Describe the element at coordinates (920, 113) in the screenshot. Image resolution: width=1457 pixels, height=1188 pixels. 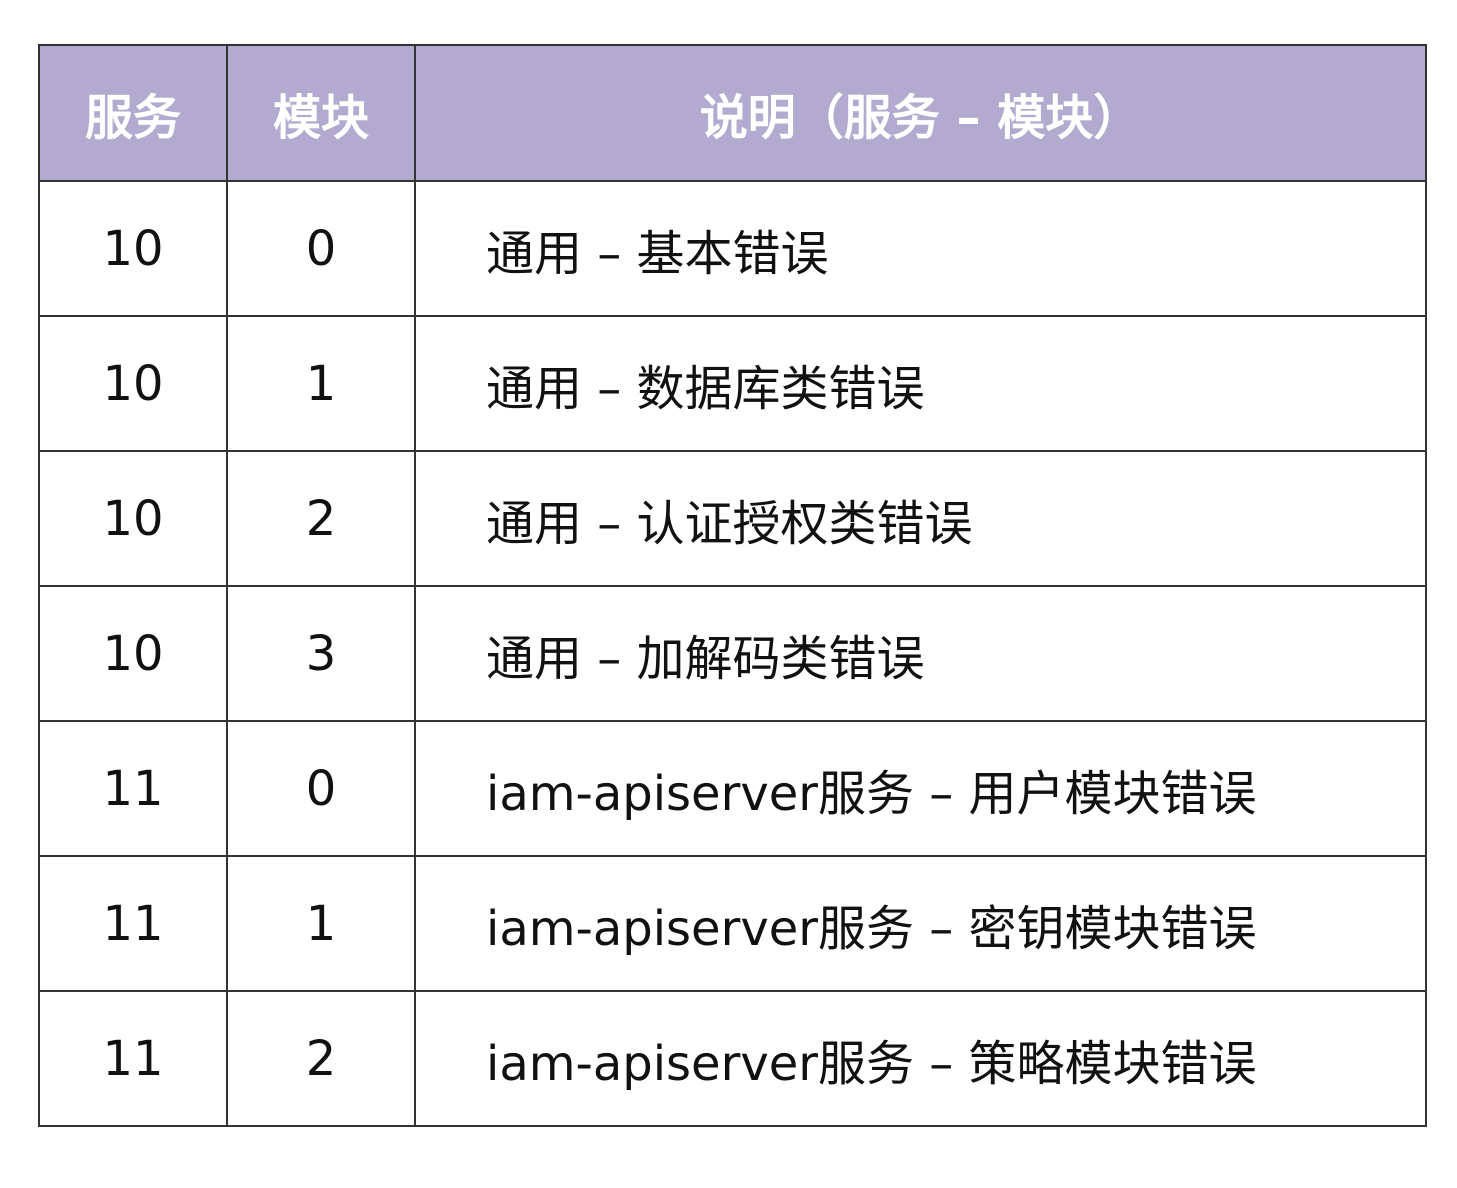
I see `header-description: 说明（服务 – 模块）` at that location.